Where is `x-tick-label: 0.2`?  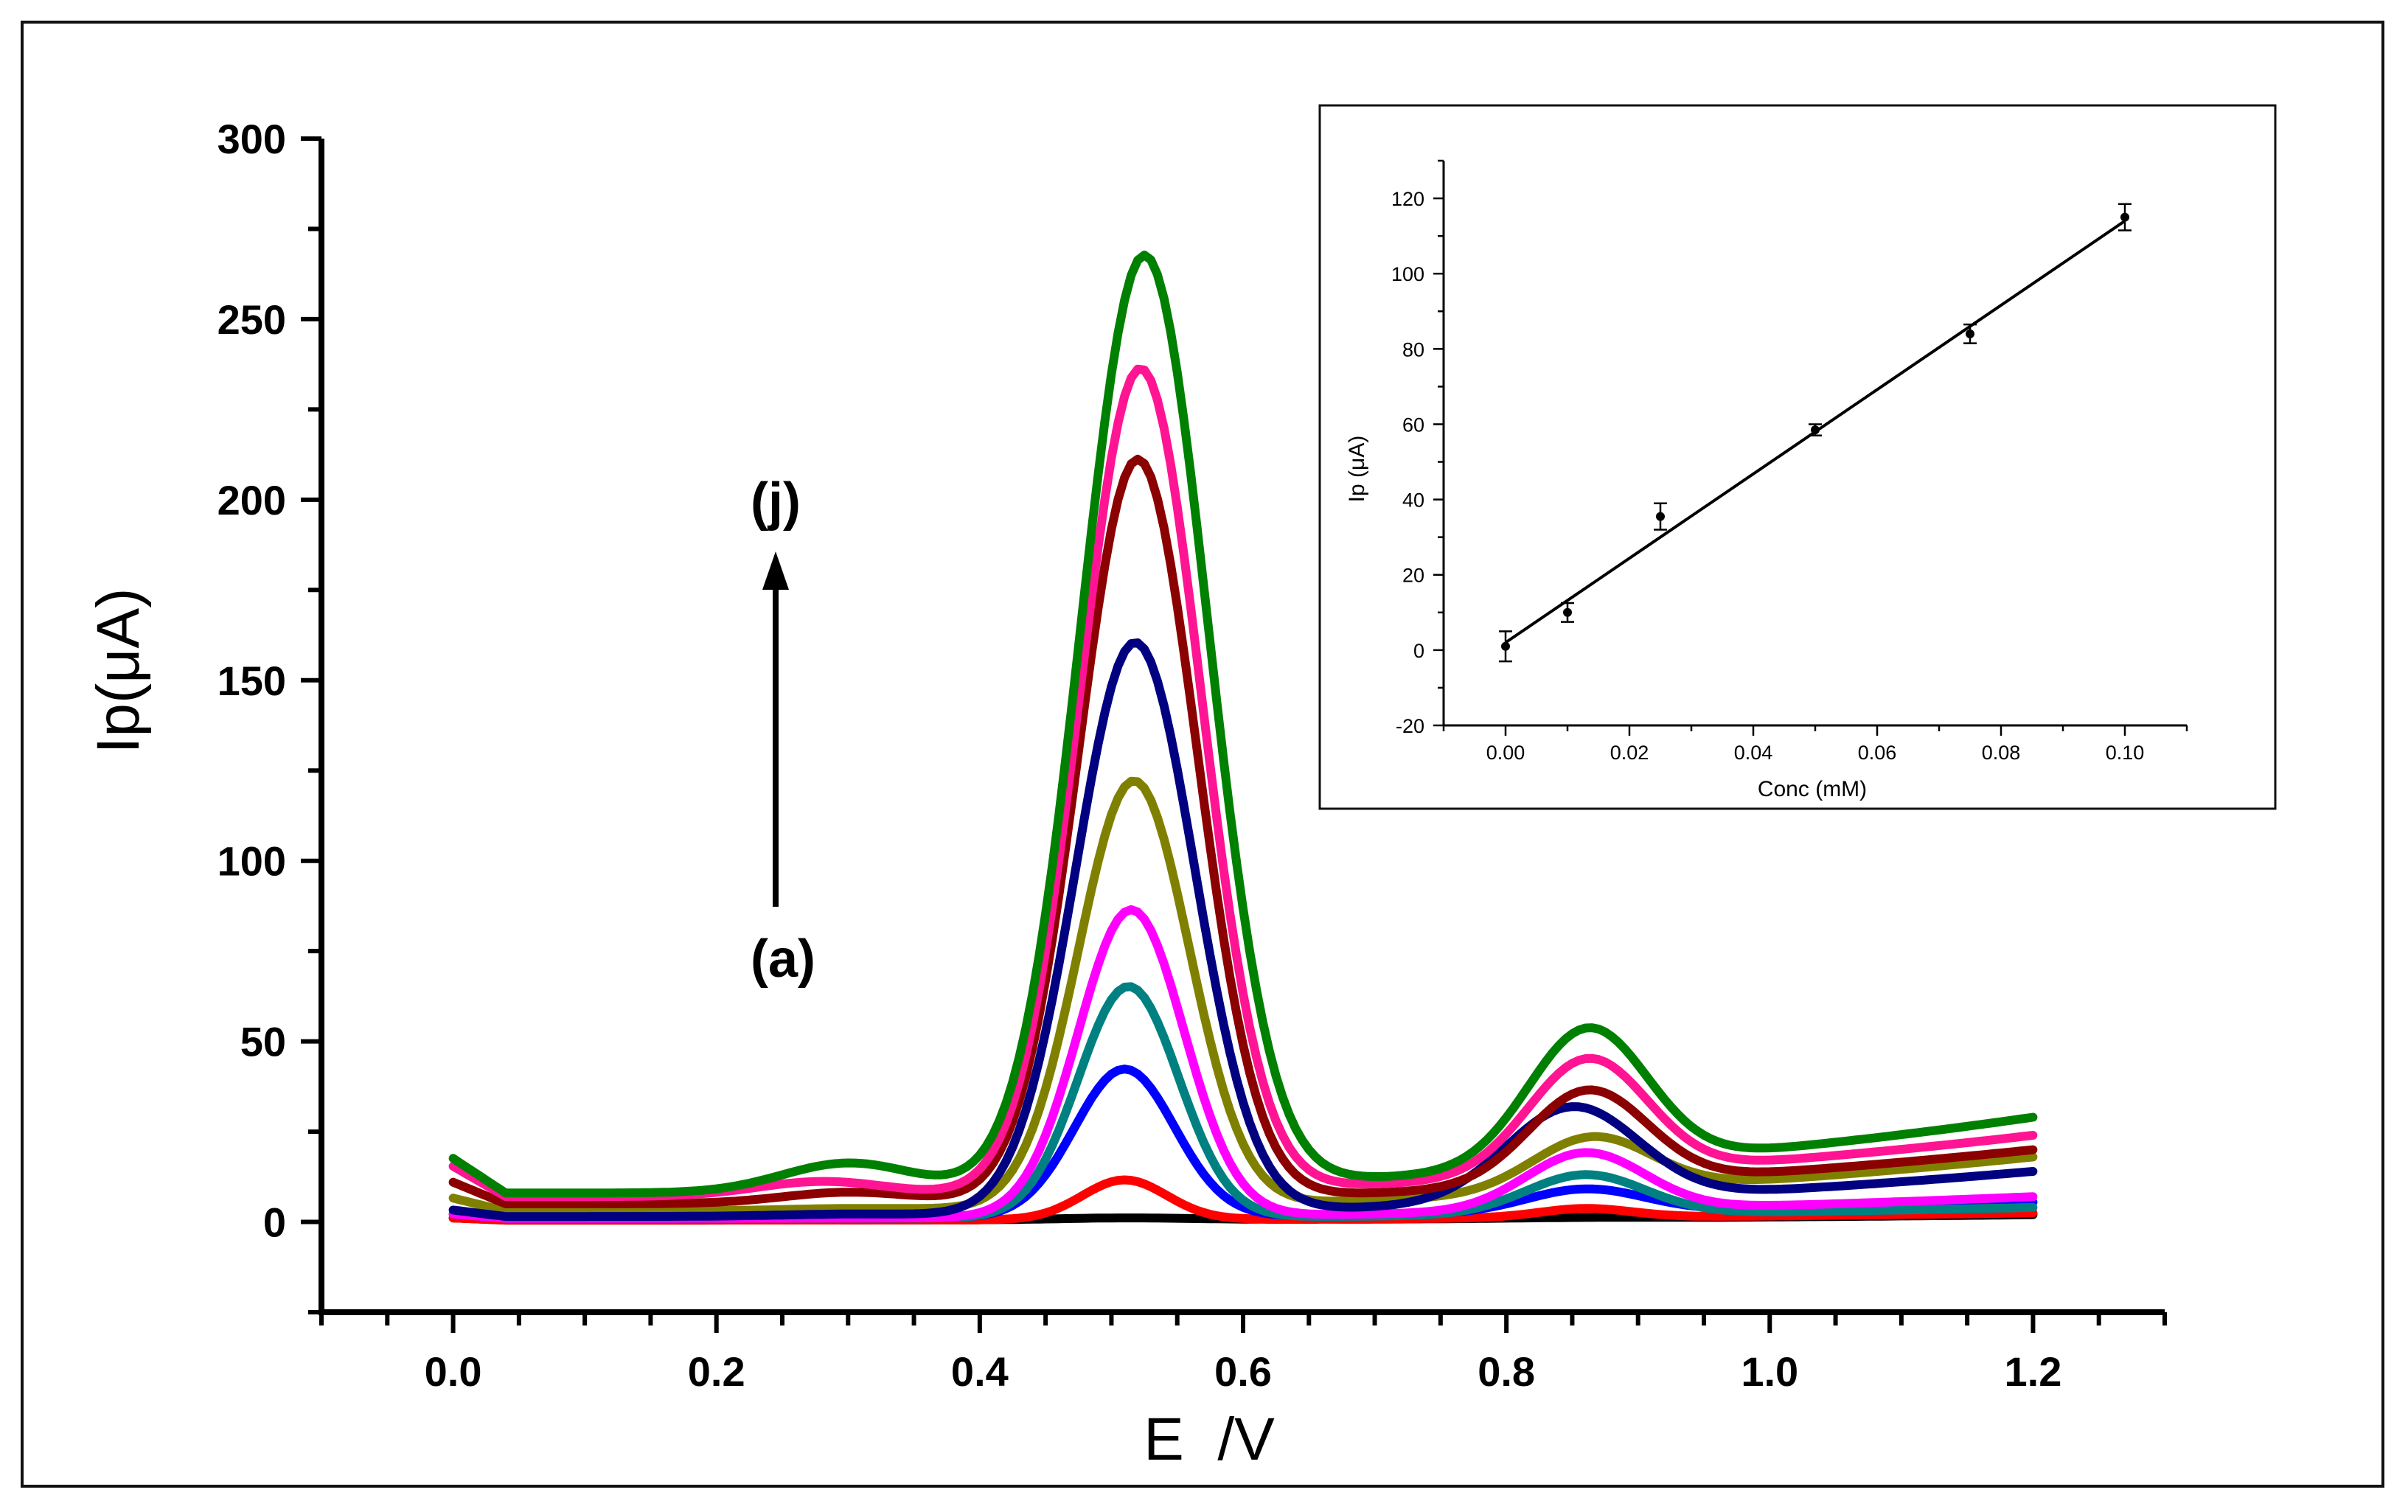 x-tick-label: 0.2 is located at coordinates (717, 1371).